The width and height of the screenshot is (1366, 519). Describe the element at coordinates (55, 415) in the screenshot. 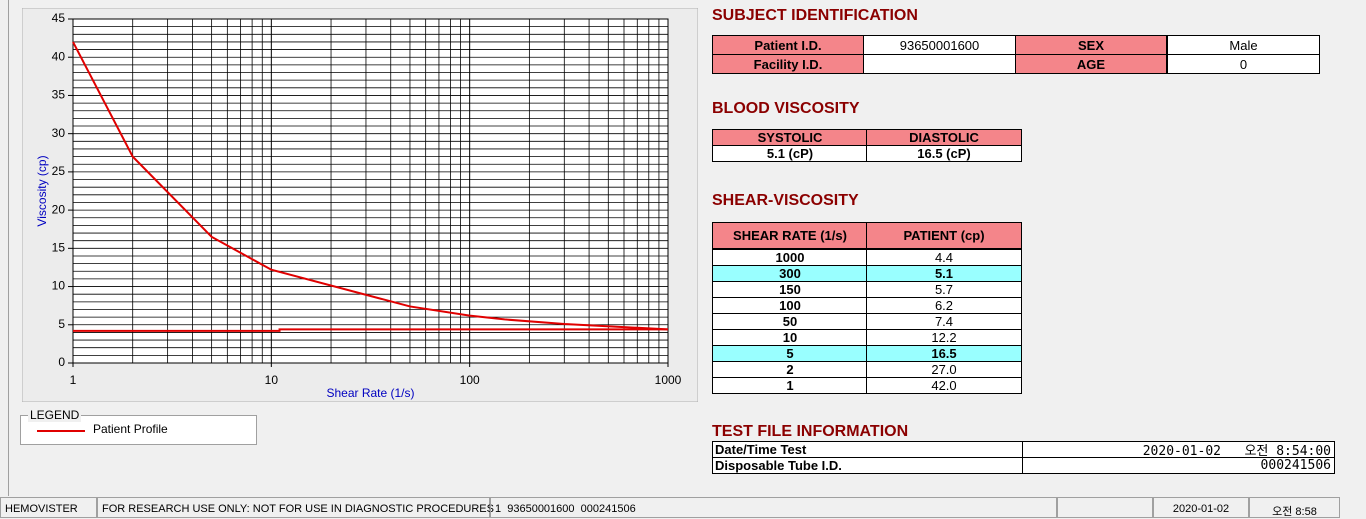

I see `legend-title: LEGEND` at that location.